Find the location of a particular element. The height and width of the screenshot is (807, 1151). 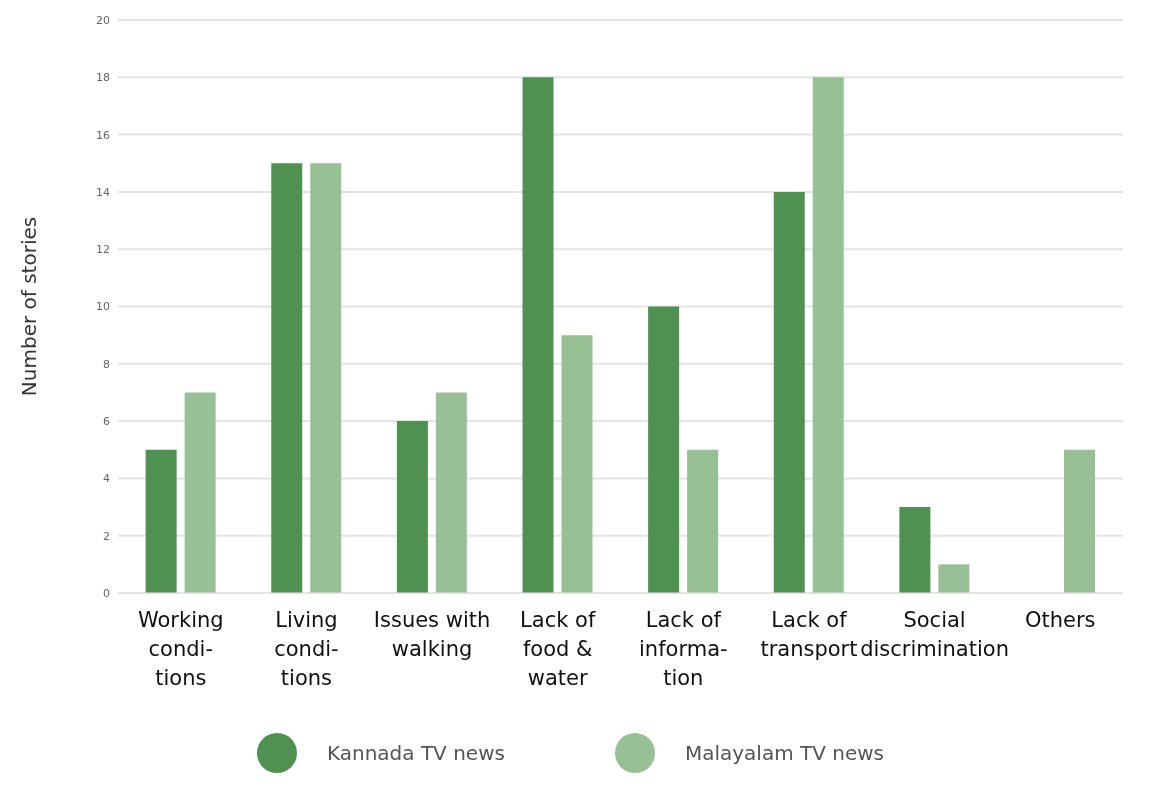

x-tick-label: Lack of food & water is located at coordinates (558, 649).